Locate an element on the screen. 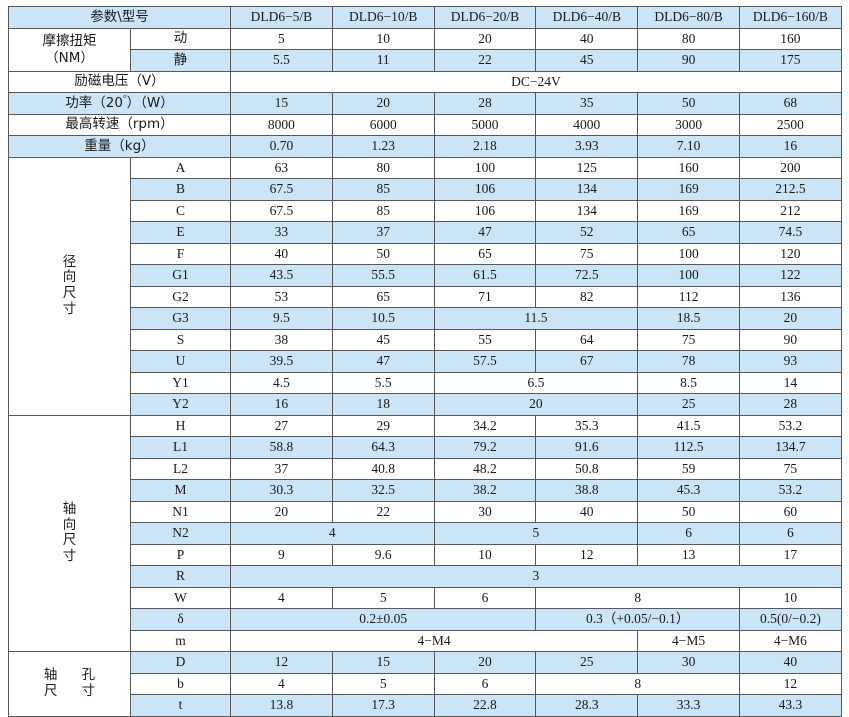  value-cell: 5000 is located at coordinates (485, 124).